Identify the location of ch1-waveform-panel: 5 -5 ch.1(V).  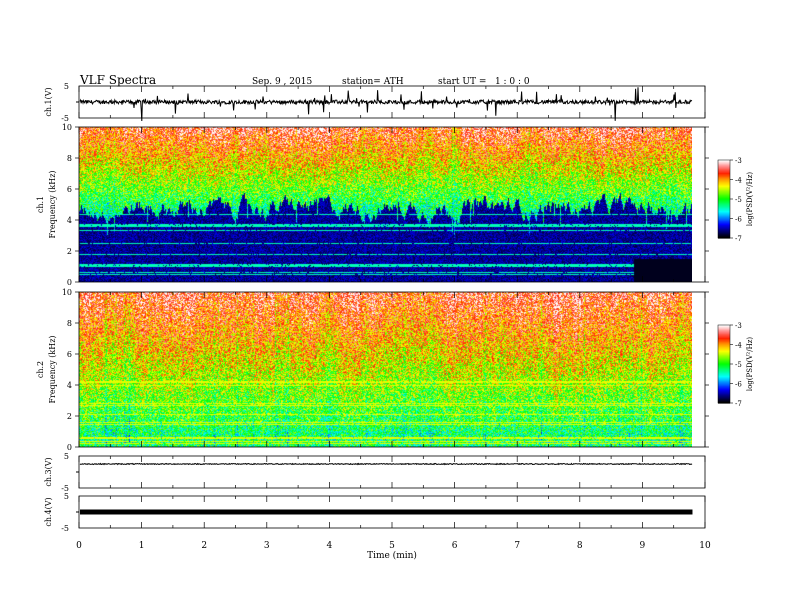
(375, 102).